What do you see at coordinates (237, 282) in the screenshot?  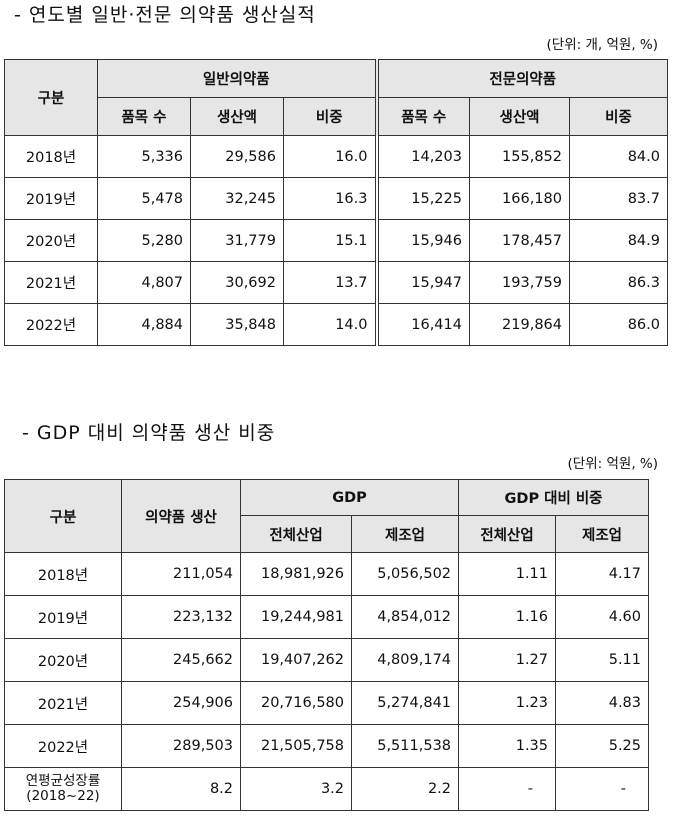 I see `general-production-cell: 30,692` at bounding box center [237, 282].